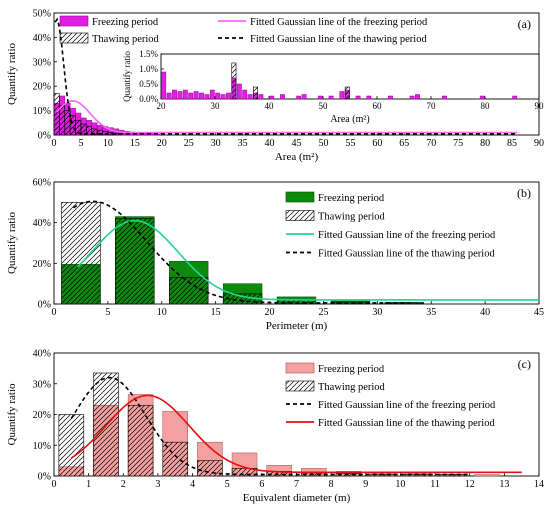  What do you see at coordinates (351, 369) in the screenshot?
I see `panel-c-legend-label: Freezing period` at bounding box center [351, 369].